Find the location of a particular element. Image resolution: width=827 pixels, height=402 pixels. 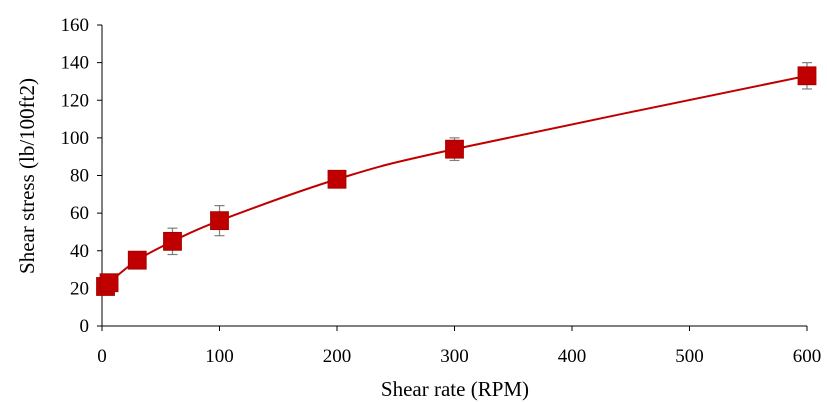

y-tick-label: 80 is located at coordinates (79, 176).